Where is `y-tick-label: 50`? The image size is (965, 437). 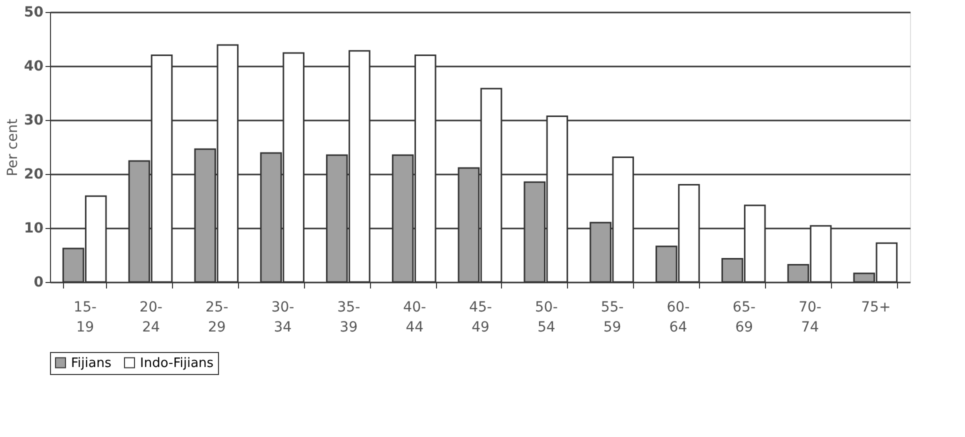 y-tick-label: 50 is located at coordinates (34, 12).